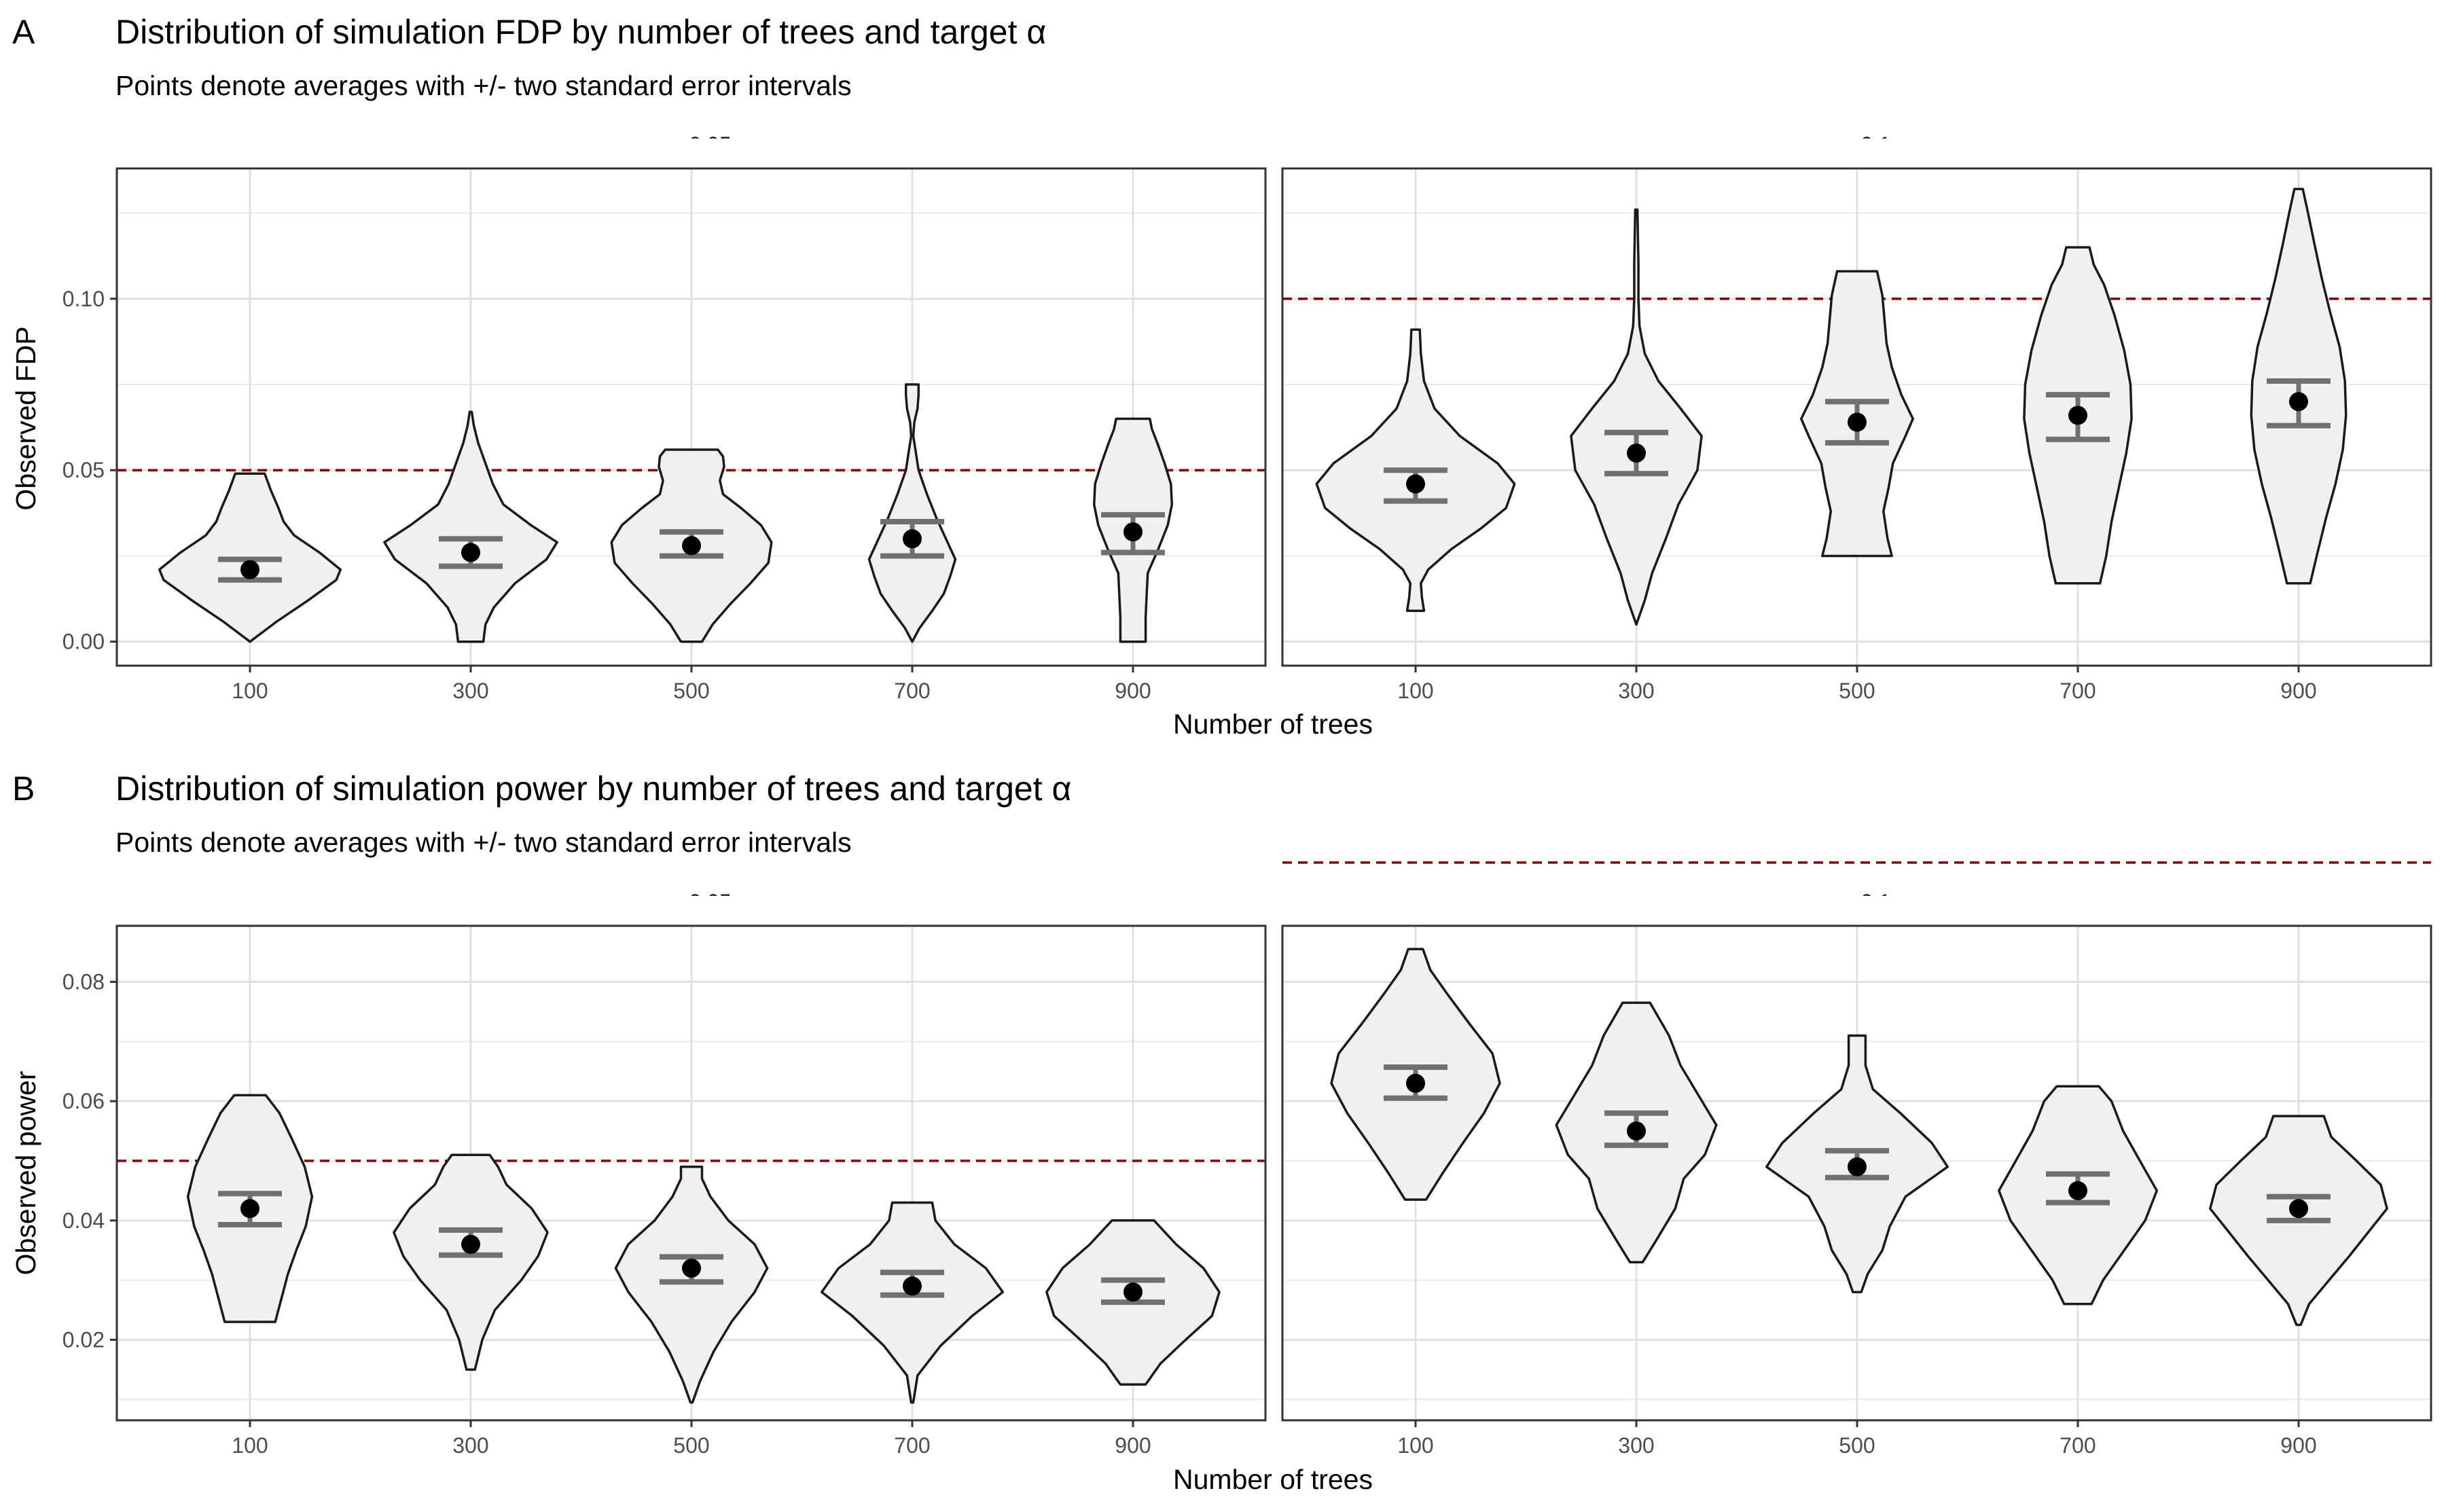 The height and width of the screenshot is (1512, 2446). Describe the element at coordinates (23, 789) in the screenshot. I see `panel-letter-b: B` at that location.